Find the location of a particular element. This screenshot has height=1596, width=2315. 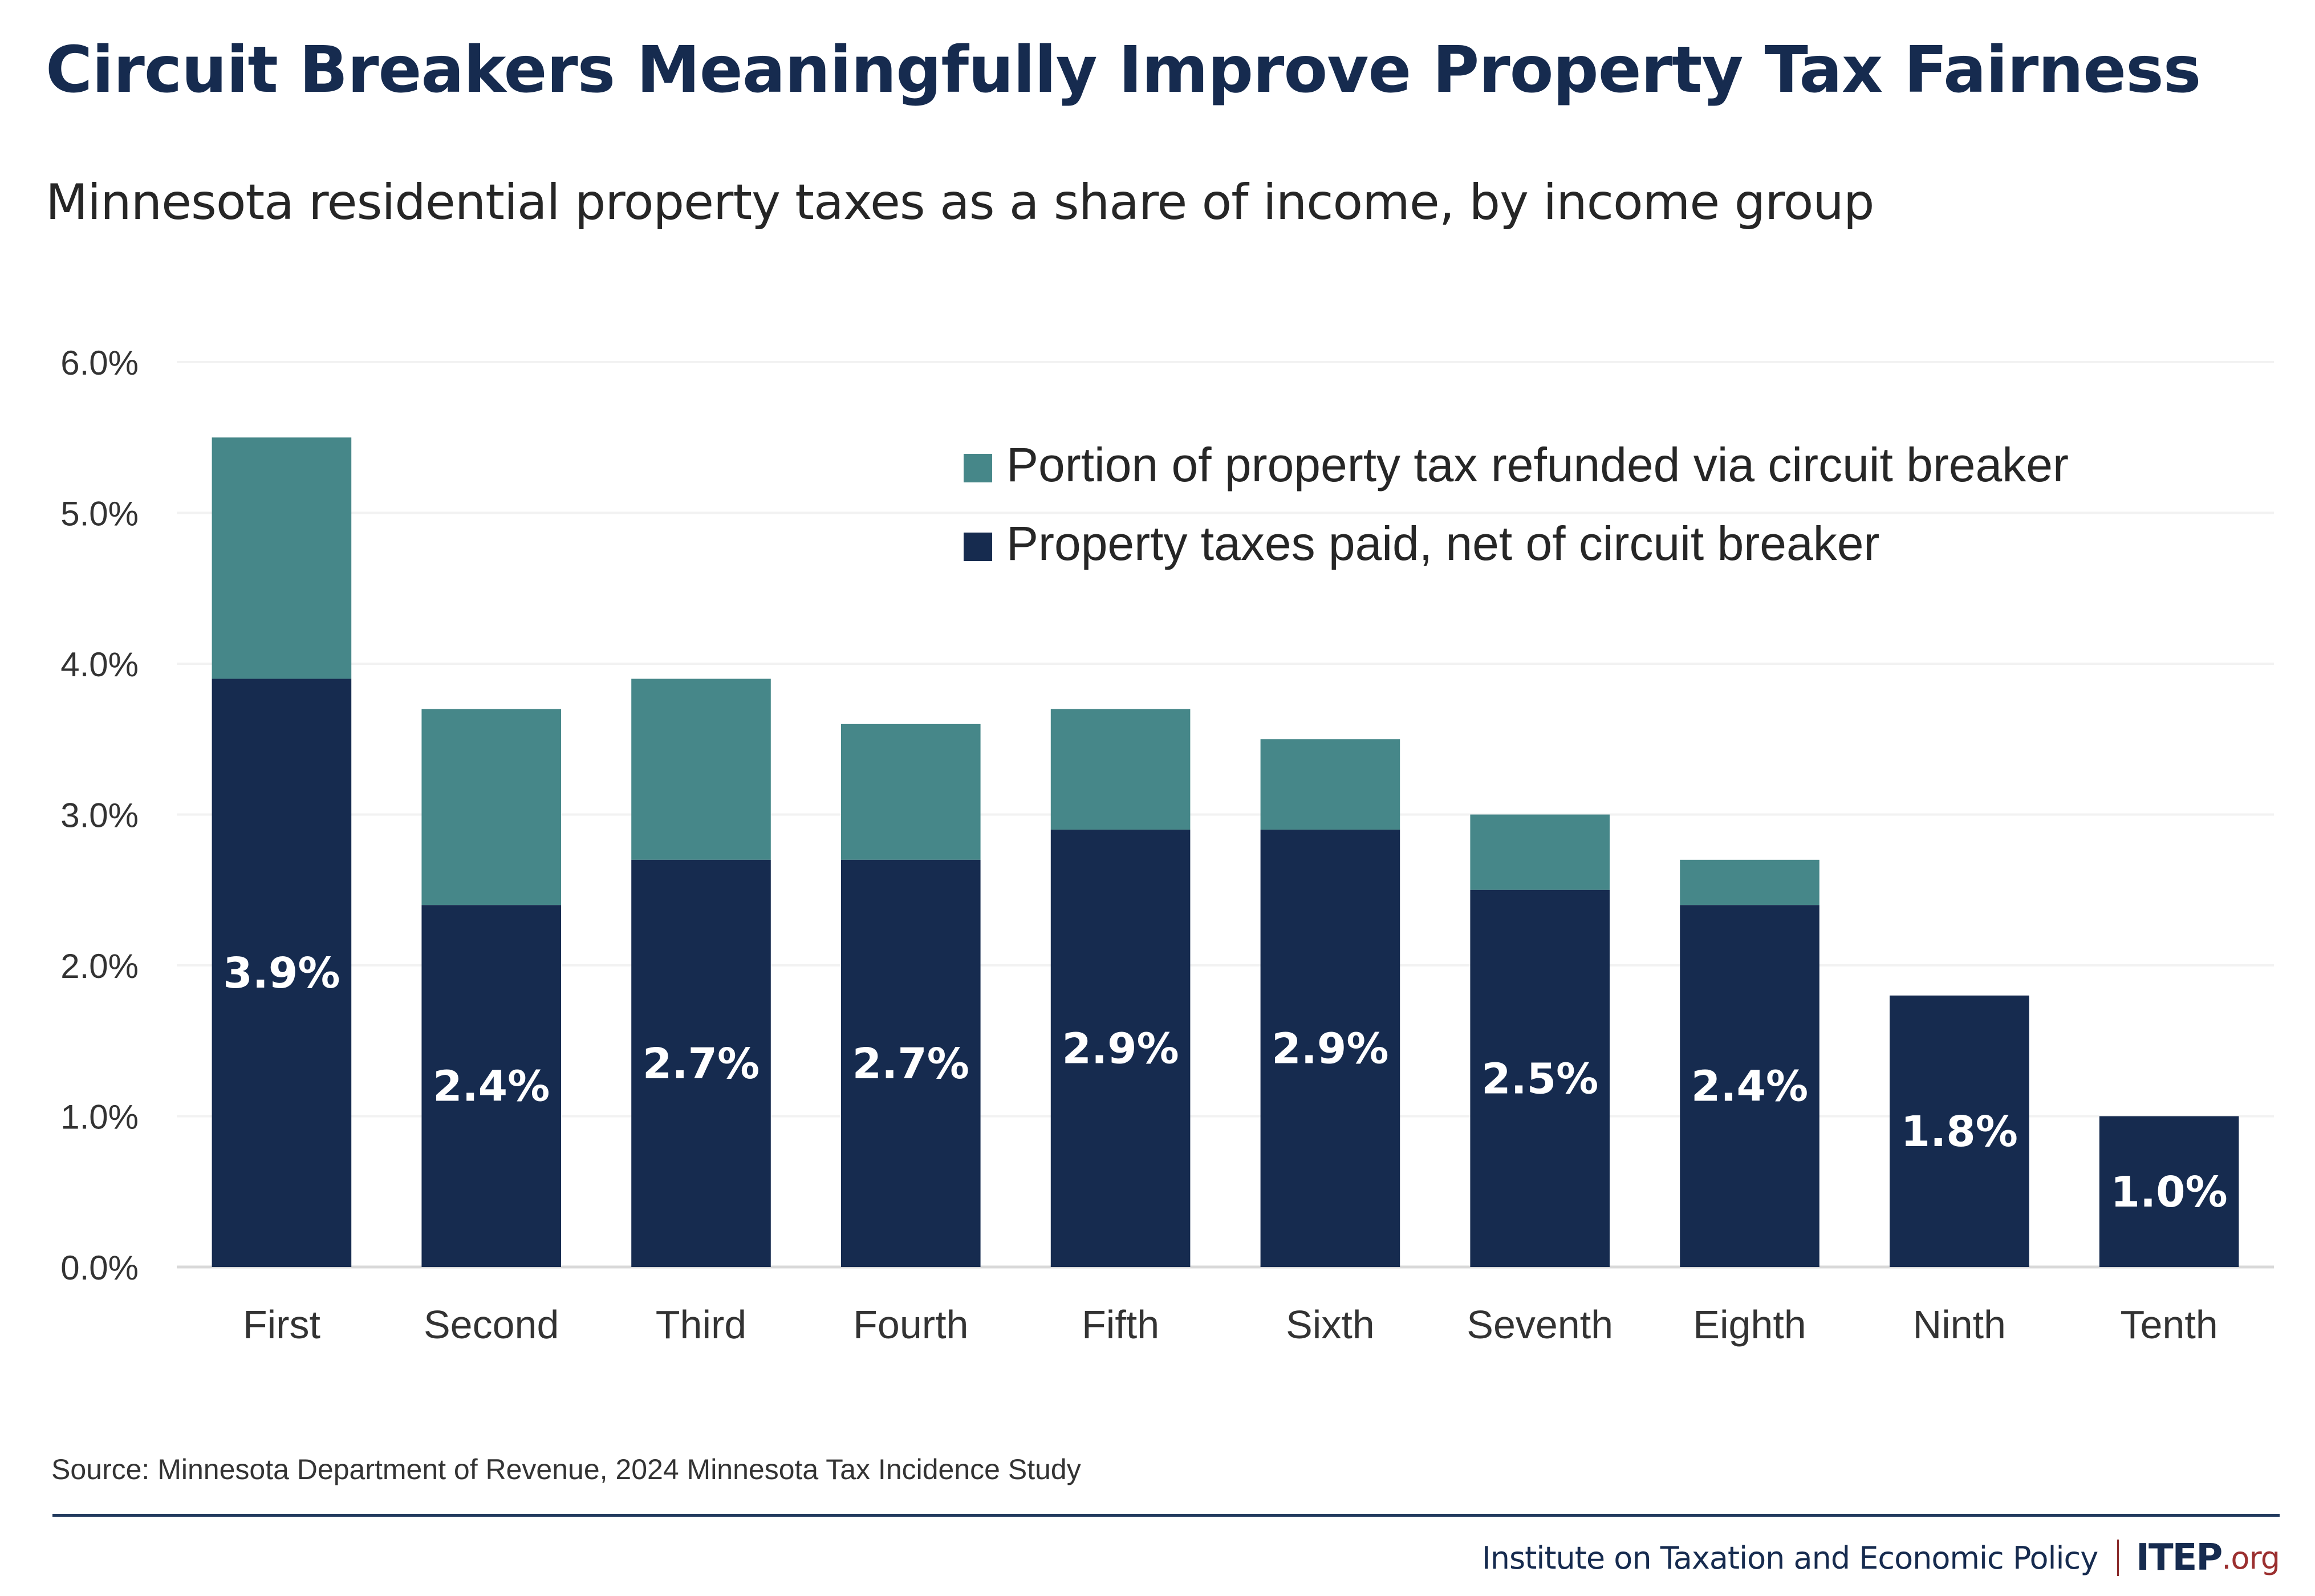

bar-group-seventh: 2.5% is located at coordinates (1540, 1040).